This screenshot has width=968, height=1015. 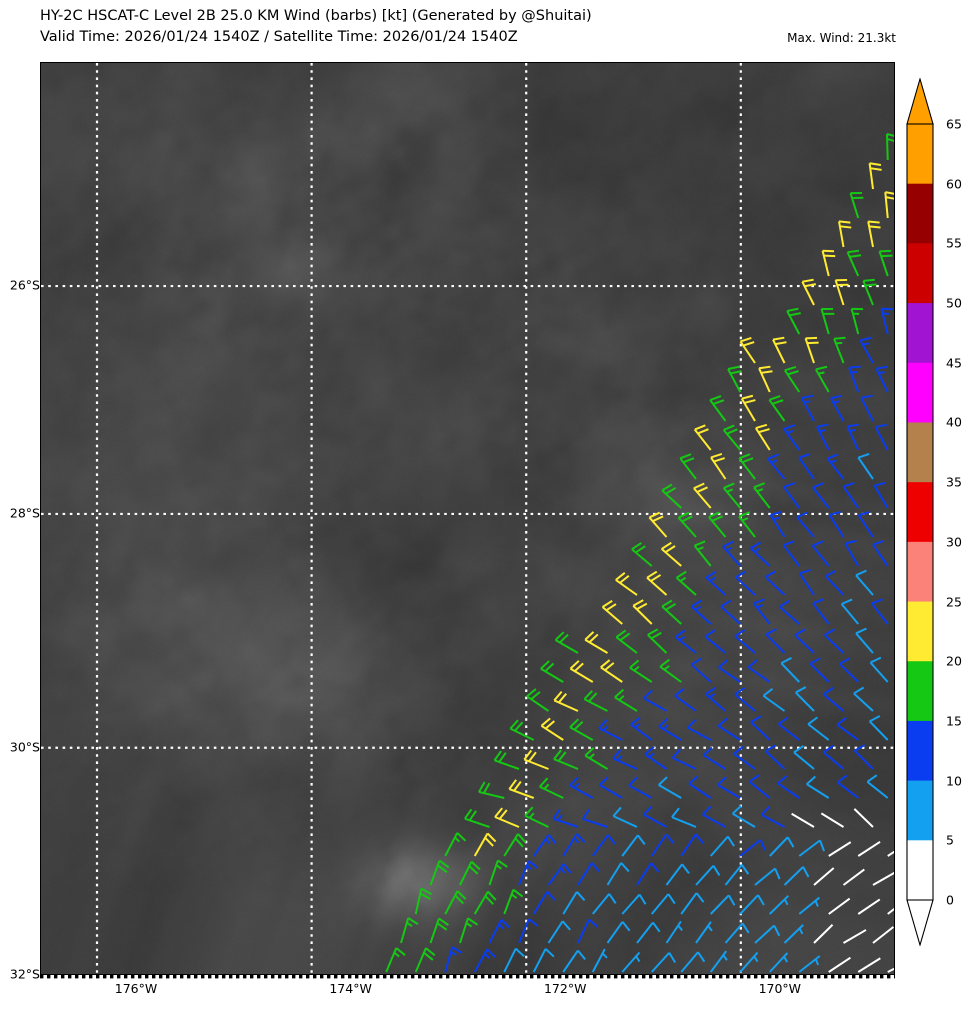 I want to click on colorbar-tick-10: 10, so click(x=954, y=780).